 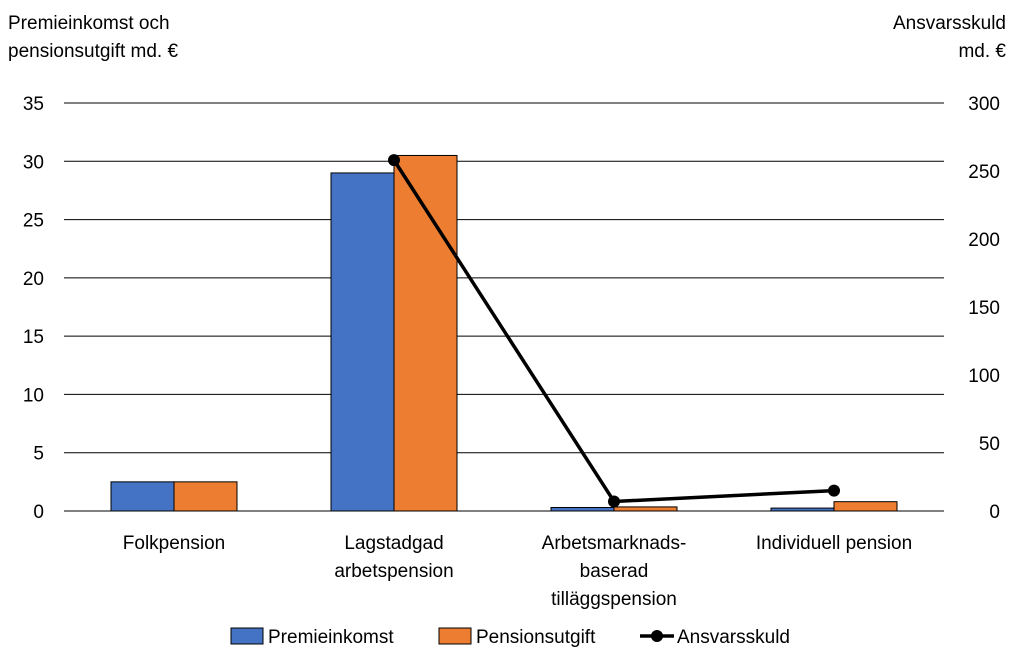 I want to click on category-label: arbetspension, so click(x=393, y=571).